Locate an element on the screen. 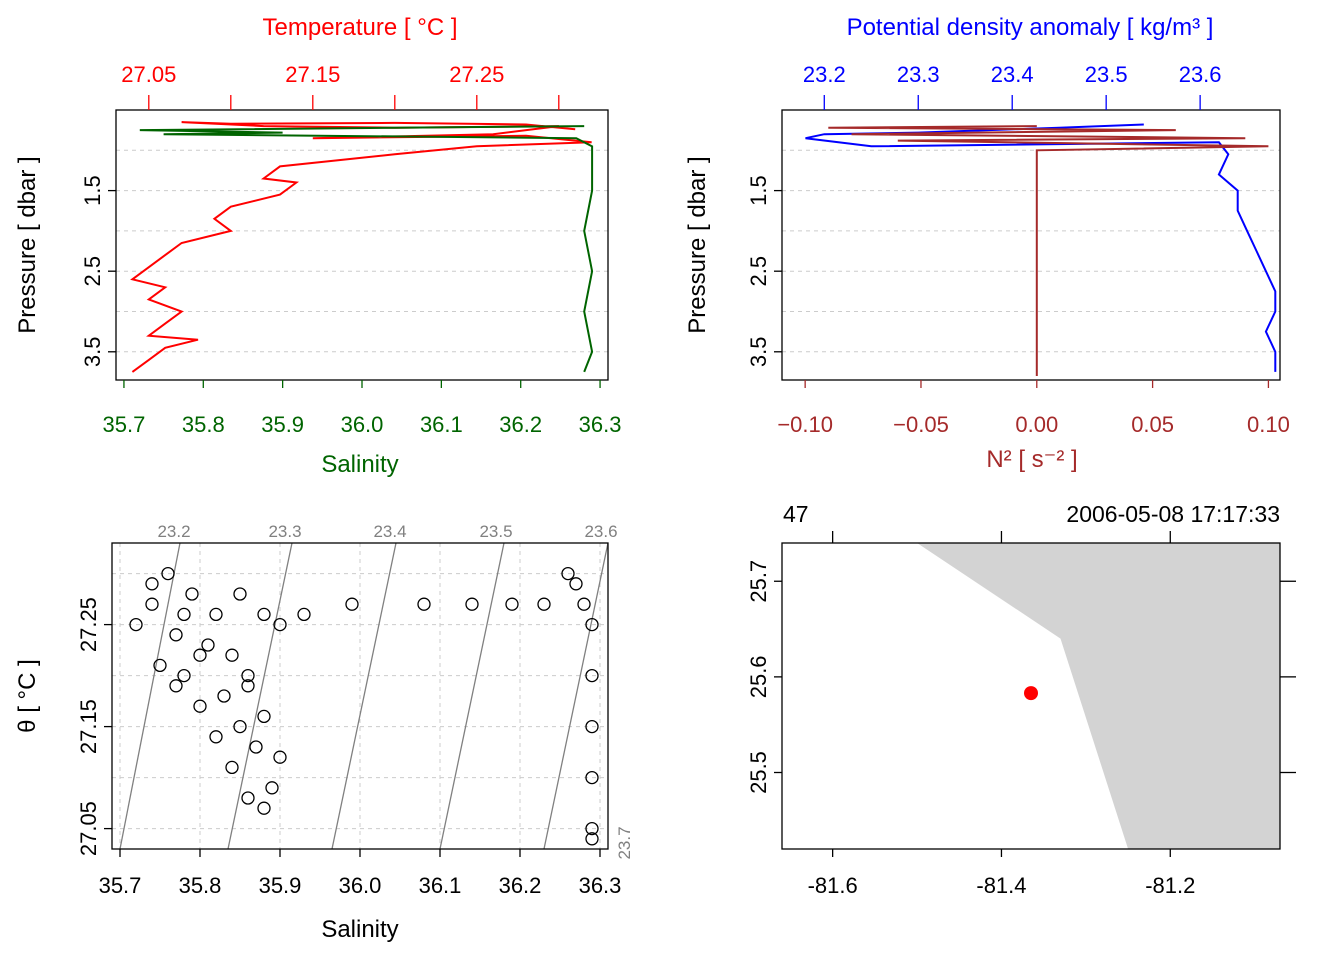 The image size is (1344, 960). p3-x-tick-label: 35.9 is located at coordinates (280, 885).